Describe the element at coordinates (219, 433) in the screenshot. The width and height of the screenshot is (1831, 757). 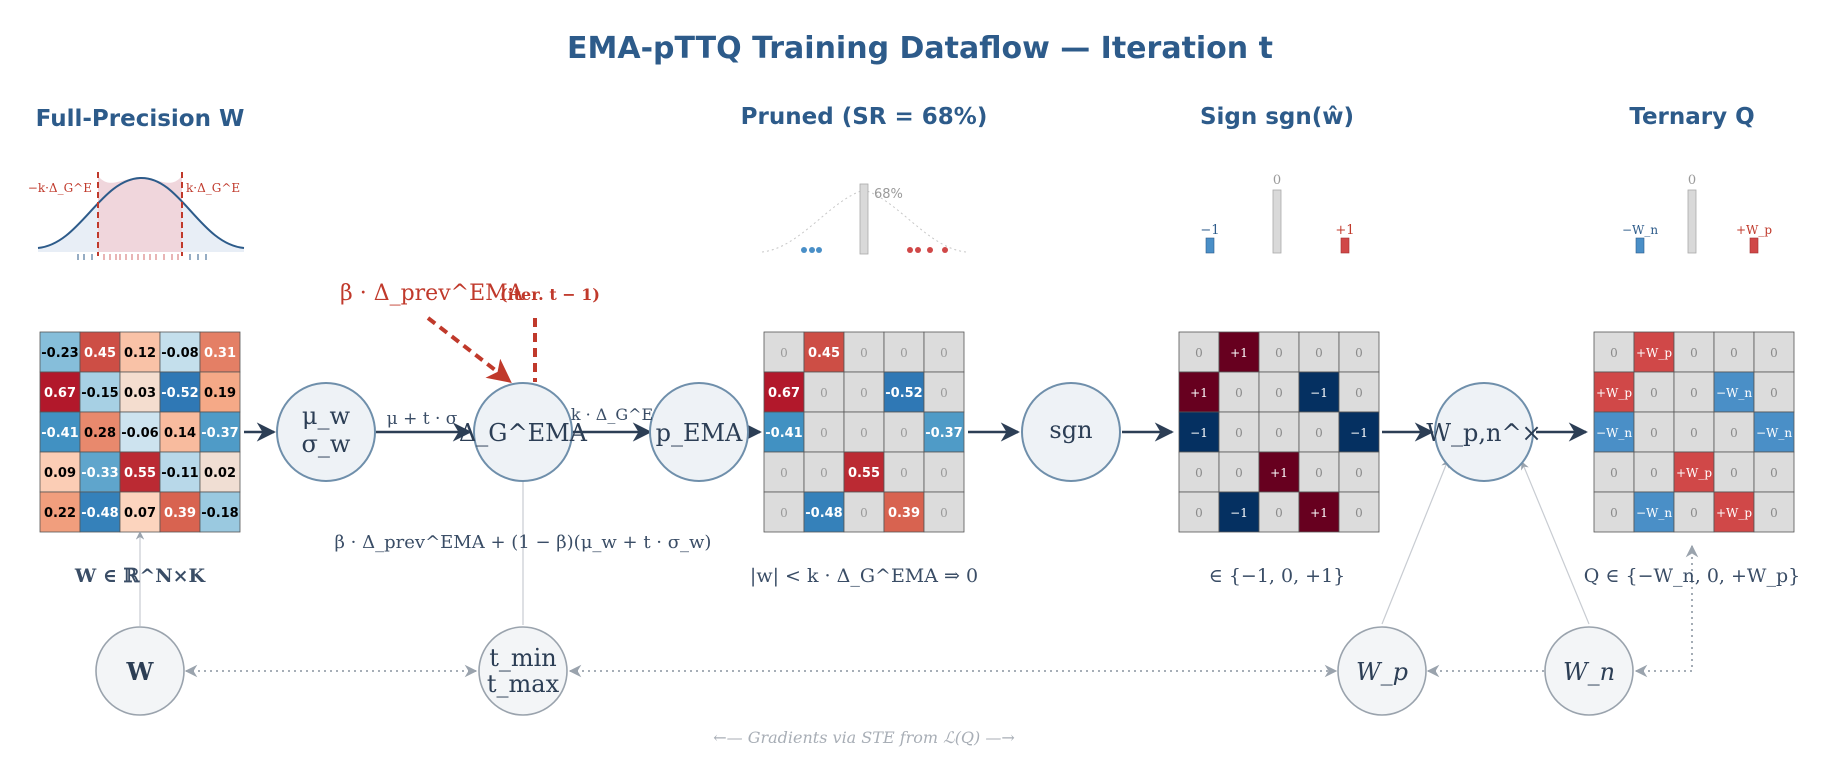
I see `matrix-cell-value: -0.37` at that location.